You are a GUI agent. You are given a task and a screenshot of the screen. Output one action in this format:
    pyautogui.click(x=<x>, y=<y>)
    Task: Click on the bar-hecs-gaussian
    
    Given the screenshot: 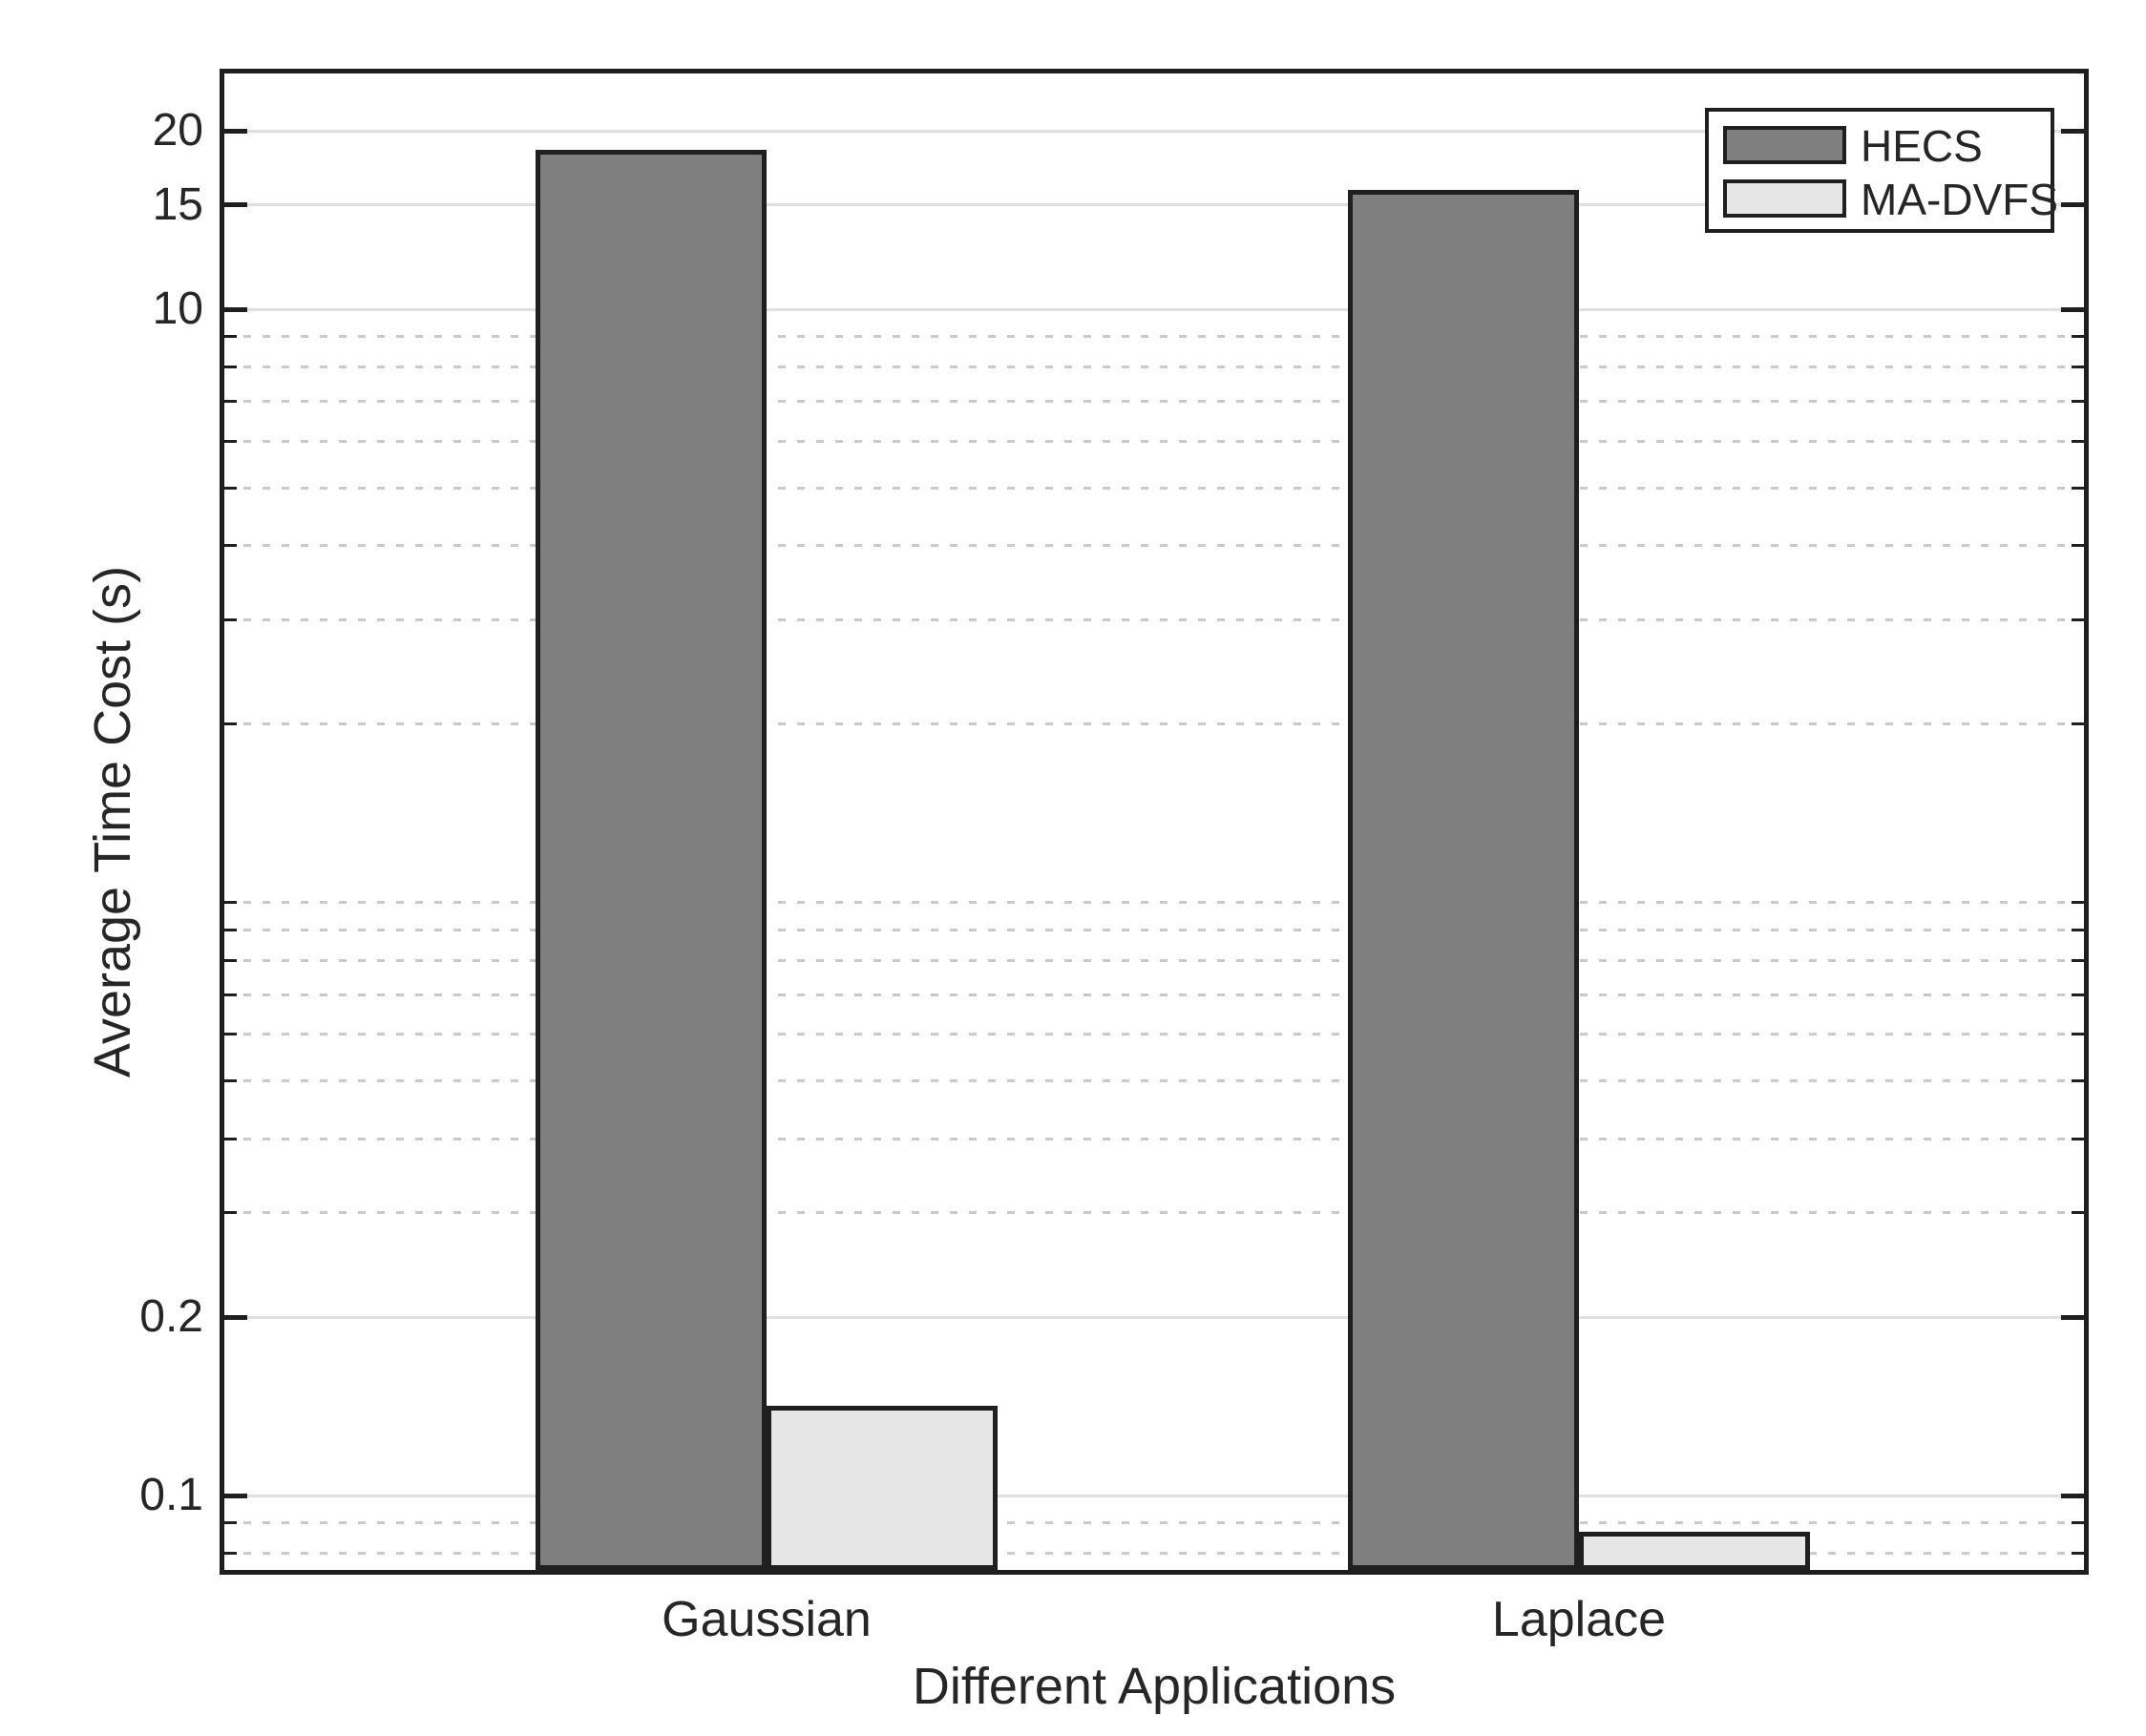 What is the action you would take?
    pyautogui.click(x=652, y=859)
    